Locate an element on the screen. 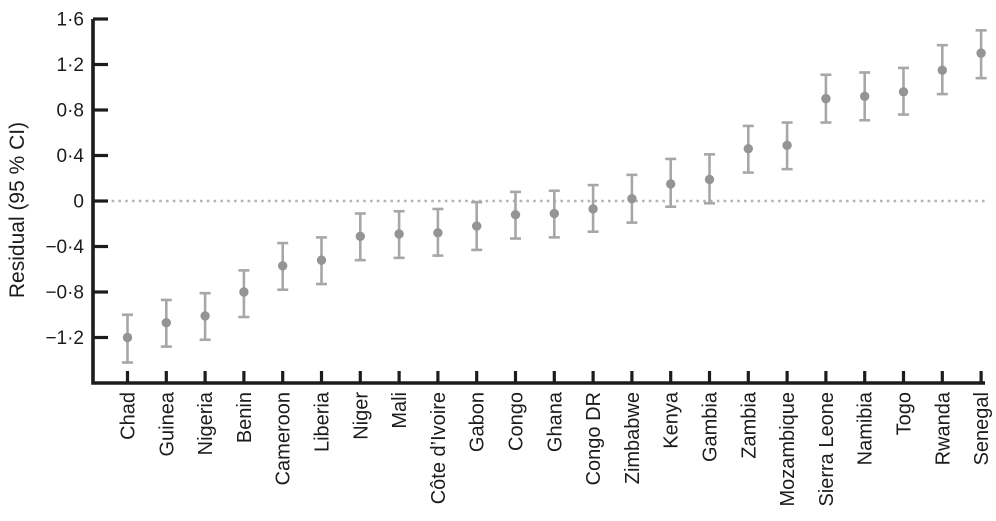 This screenshot has height=521, width=996. x-tick-label: Namibia is located at coordinates (866, 428).